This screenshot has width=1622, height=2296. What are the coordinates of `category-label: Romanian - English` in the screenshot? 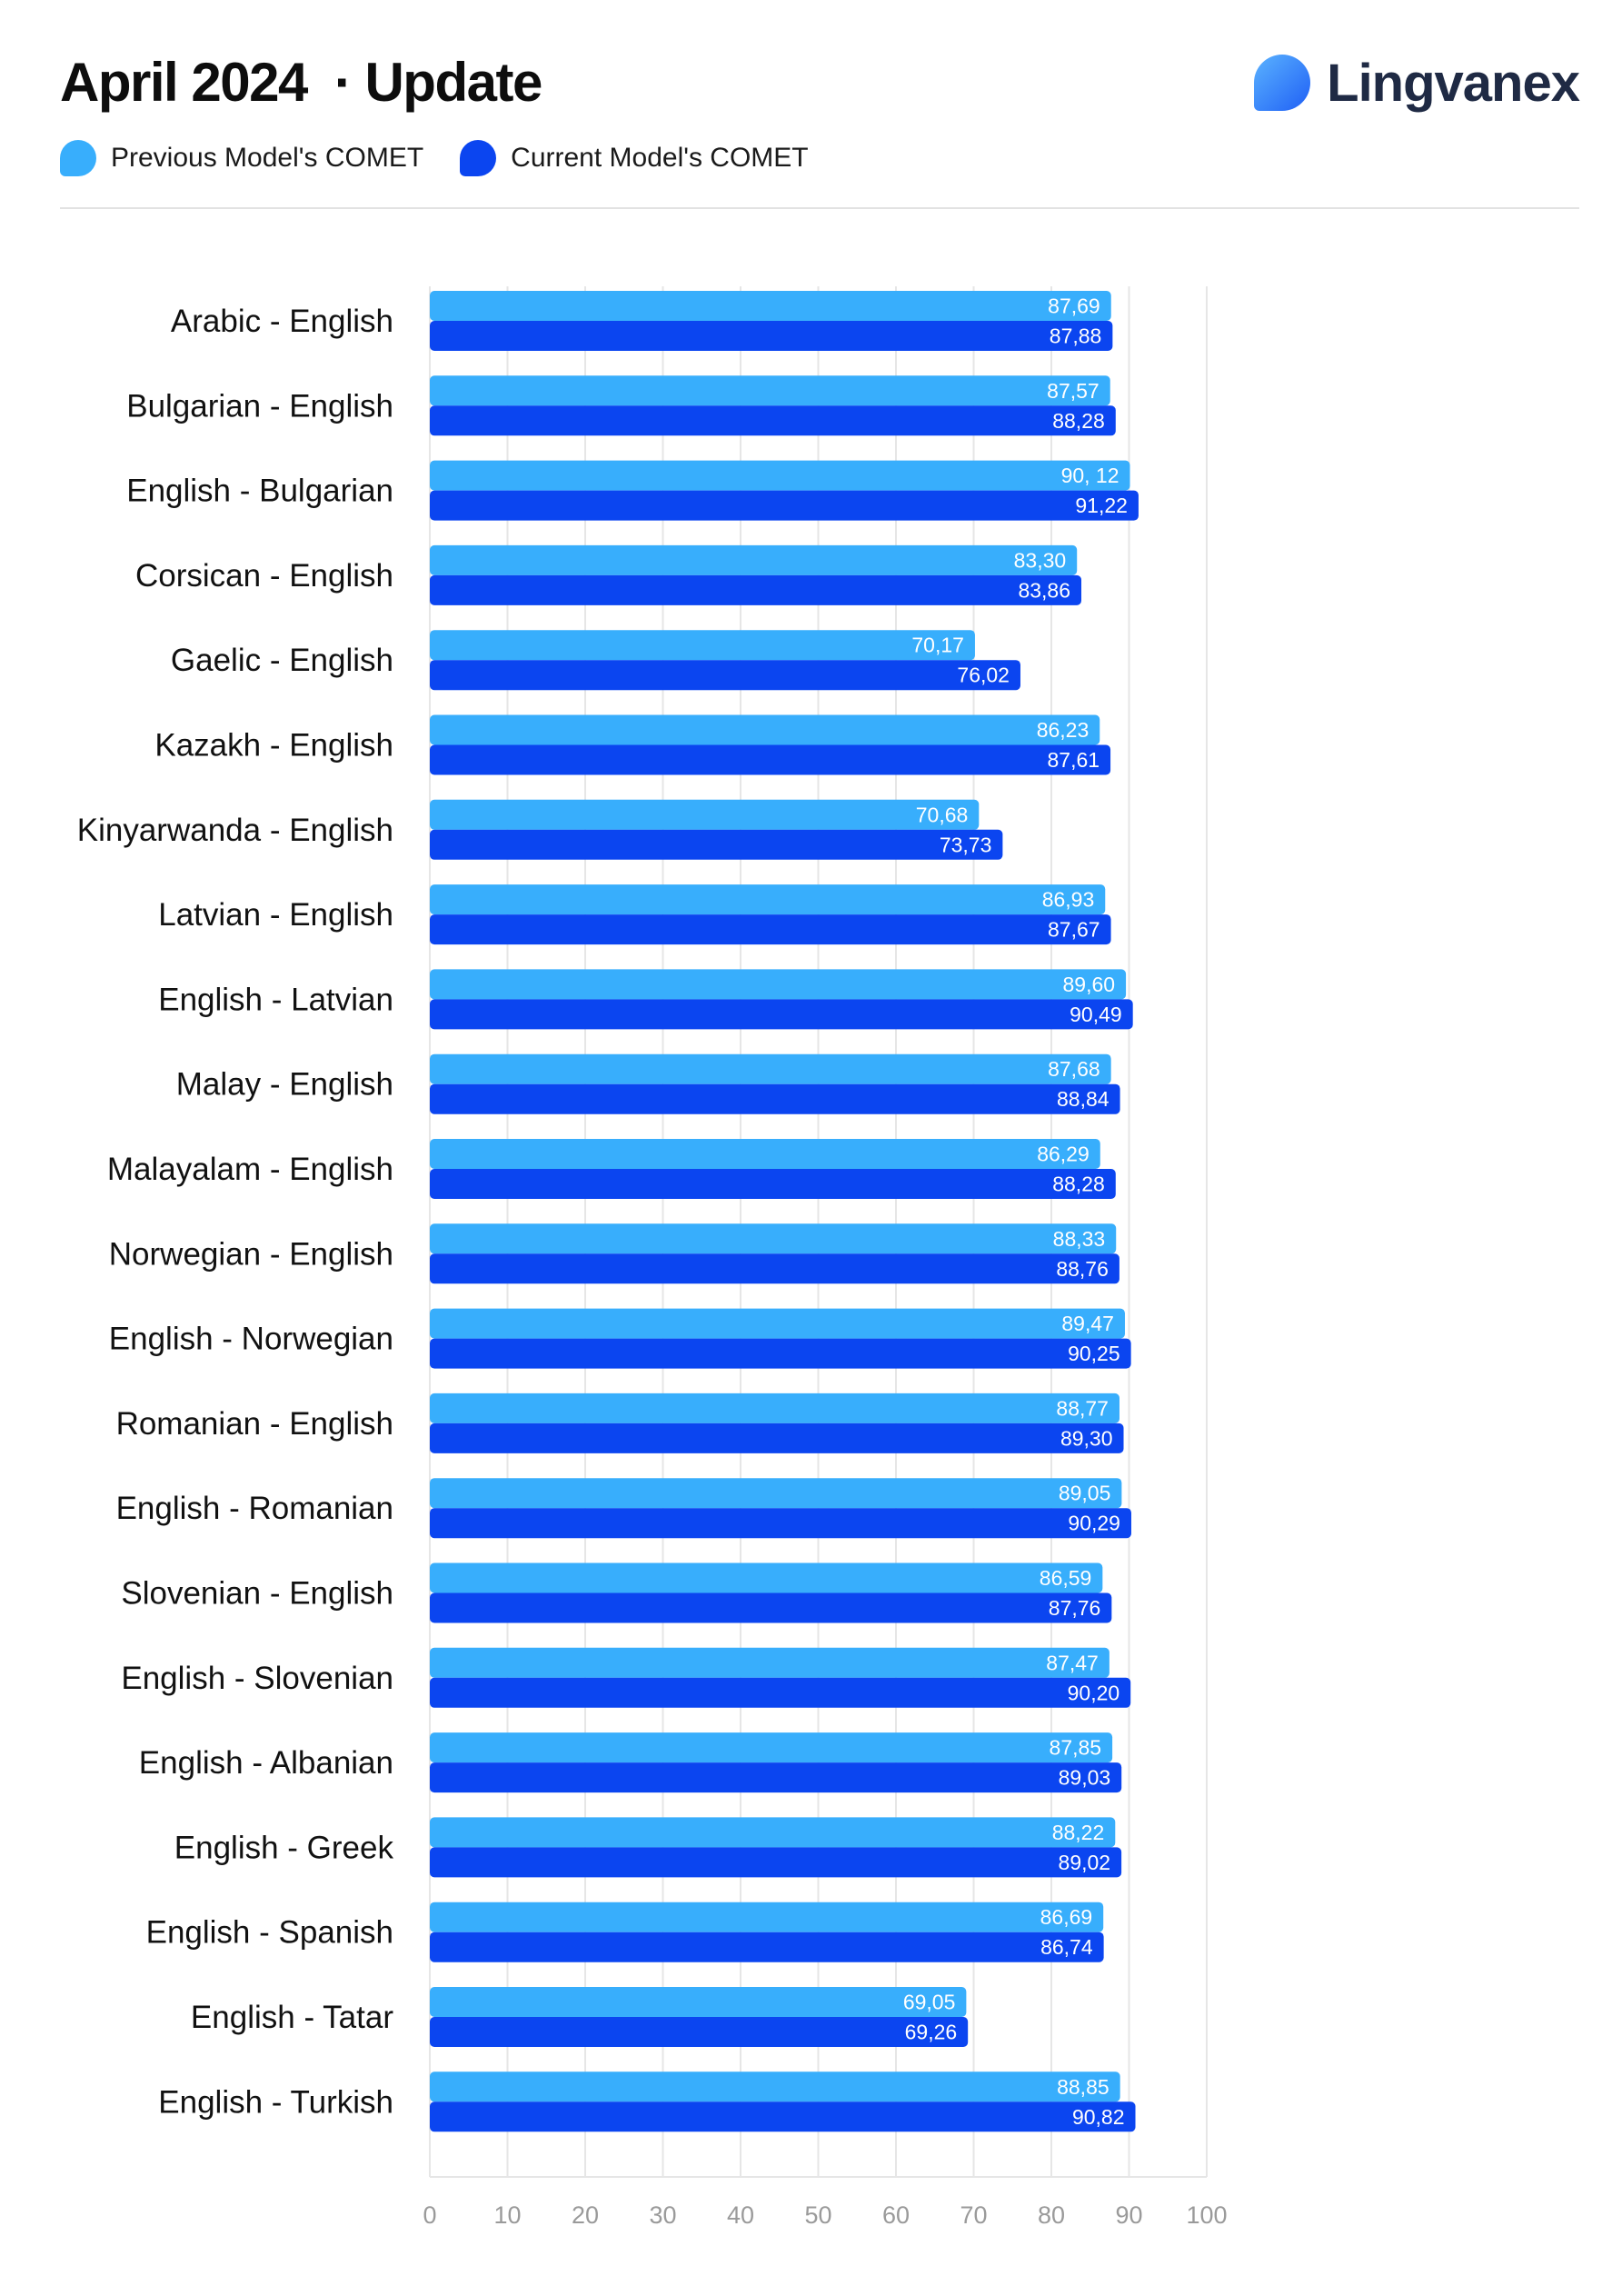 It's located at (254, 1424).